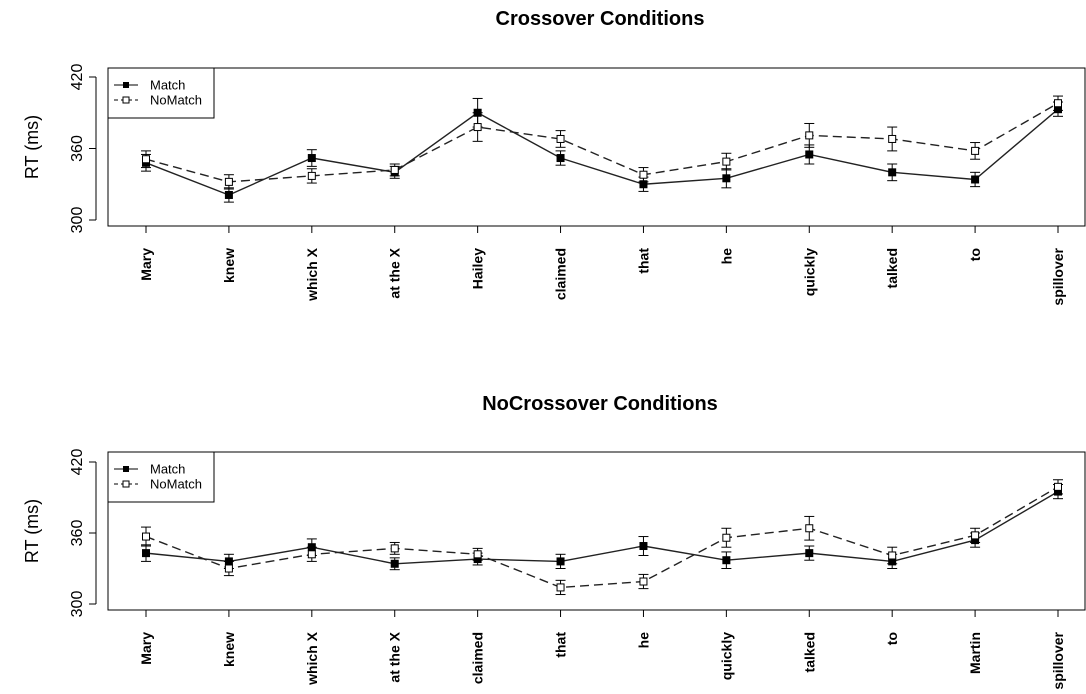  Describe the element at coordinates (975, 653) in the screenshot. I see `x-tick-label: Martin` at that location.